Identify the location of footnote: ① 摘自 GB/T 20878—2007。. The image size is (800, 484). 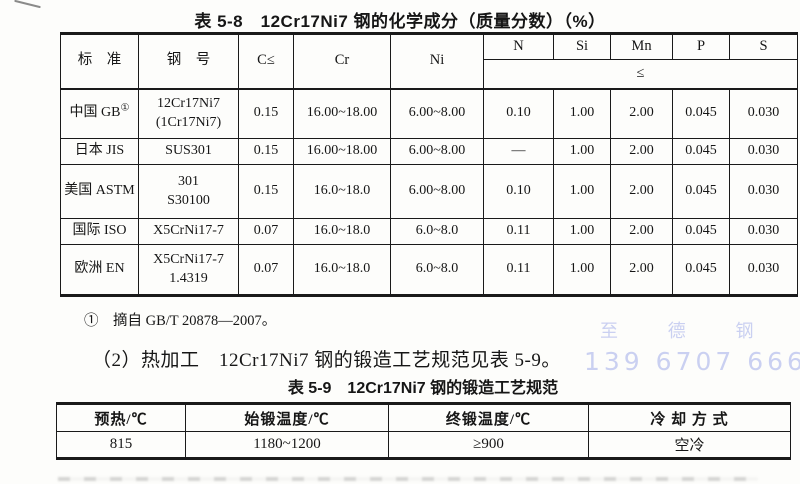
(180, 321).